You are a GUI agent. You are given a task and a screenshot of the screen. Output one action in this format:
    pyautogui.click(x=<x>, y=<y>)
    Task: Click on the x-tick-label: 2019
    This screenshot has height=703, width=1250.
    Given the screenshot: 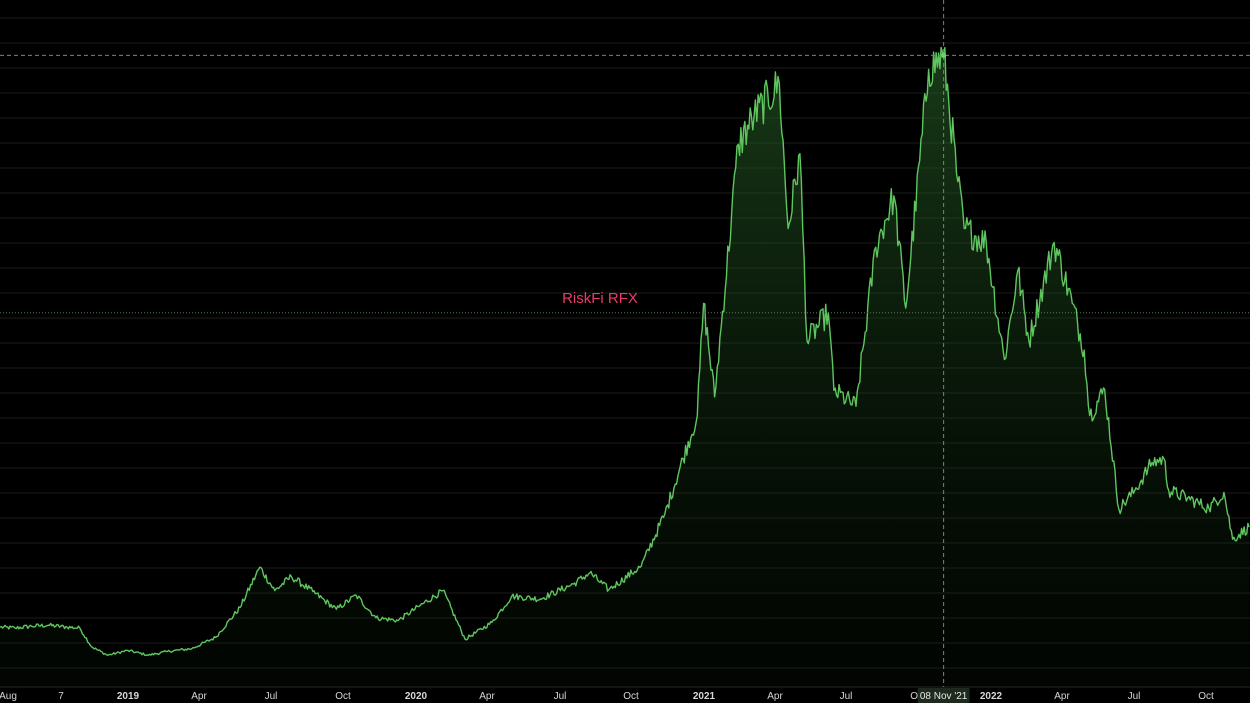 What is the action you would take?
    pyautogui.click(x=128, y=696)
    